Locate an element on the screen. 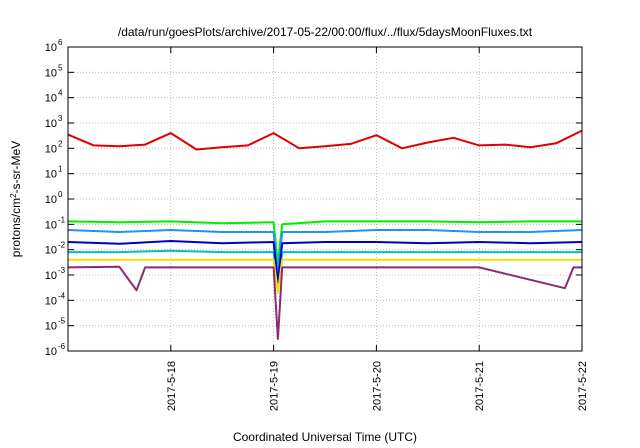  x-axis-label: Coordinated Universal Time (UTC) is located at coordinates (325, 437).